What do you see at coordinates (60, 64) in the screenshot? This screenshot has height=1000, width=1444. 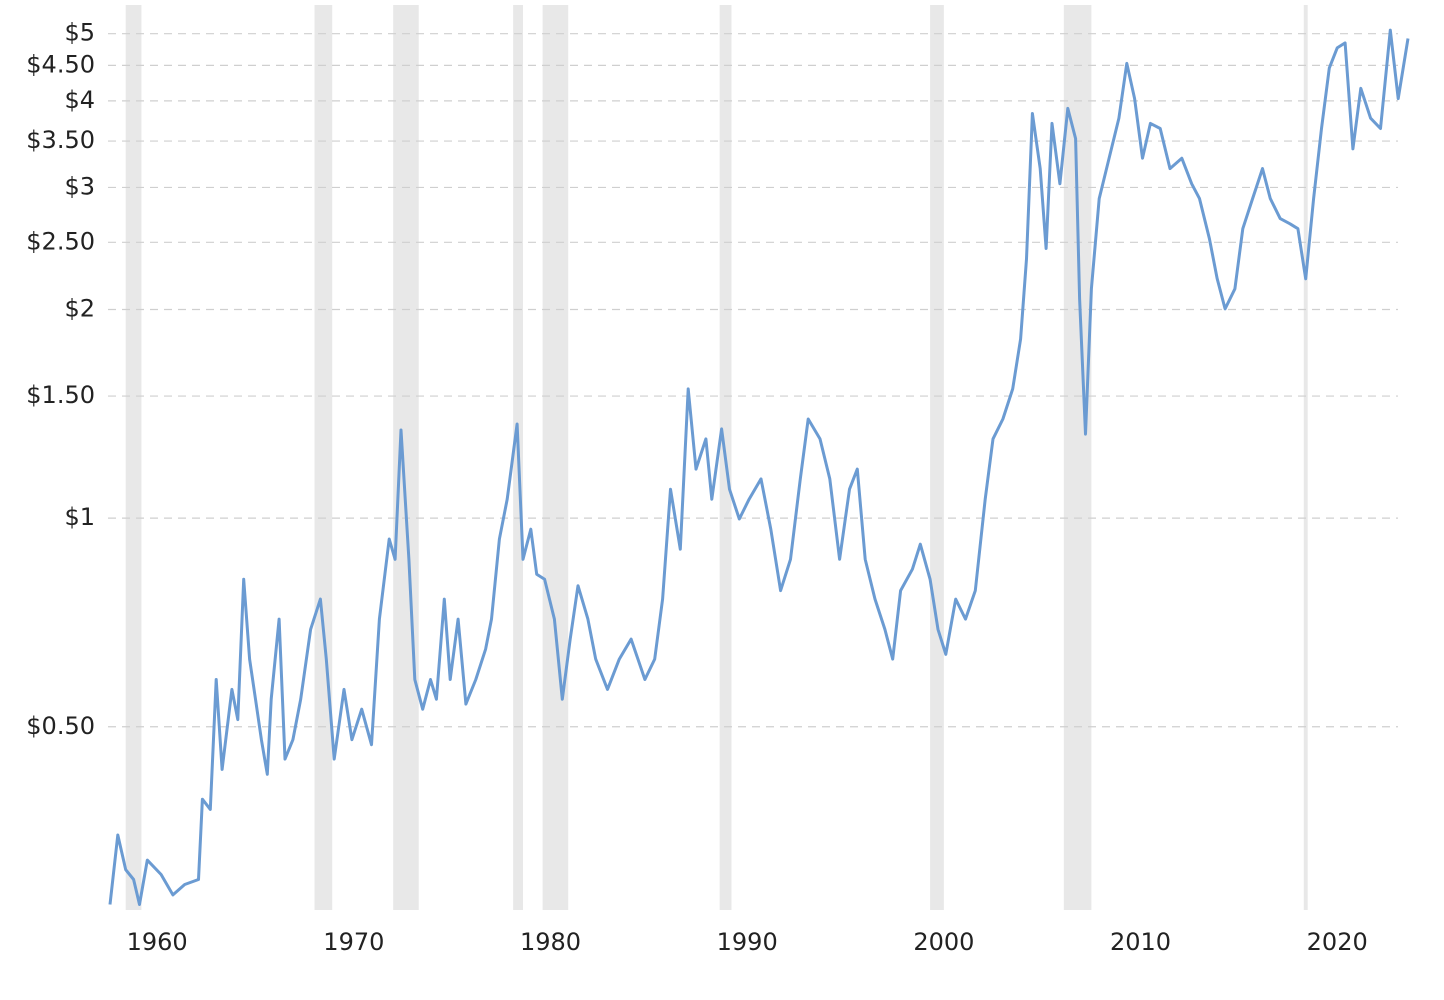 I see `y-tick-label: $4.50` at bounding box center [60, 64].